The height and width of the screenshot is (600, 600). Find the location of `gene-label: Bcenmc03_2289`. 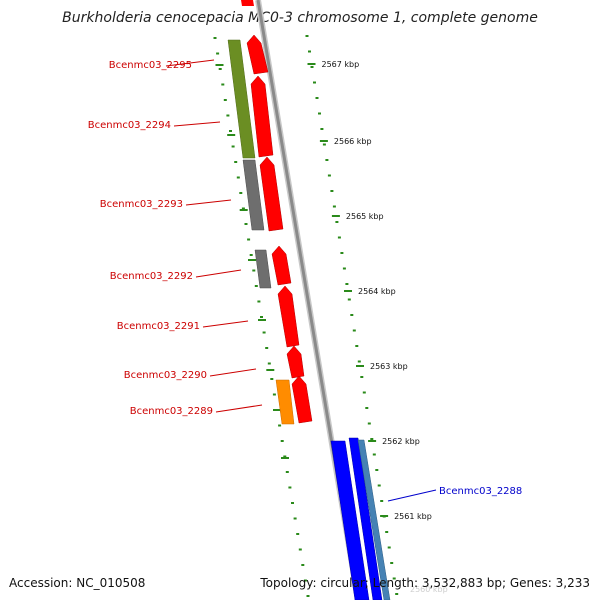

gene-label: Bcenmc03_2289 is located at coordinates (171, 411).